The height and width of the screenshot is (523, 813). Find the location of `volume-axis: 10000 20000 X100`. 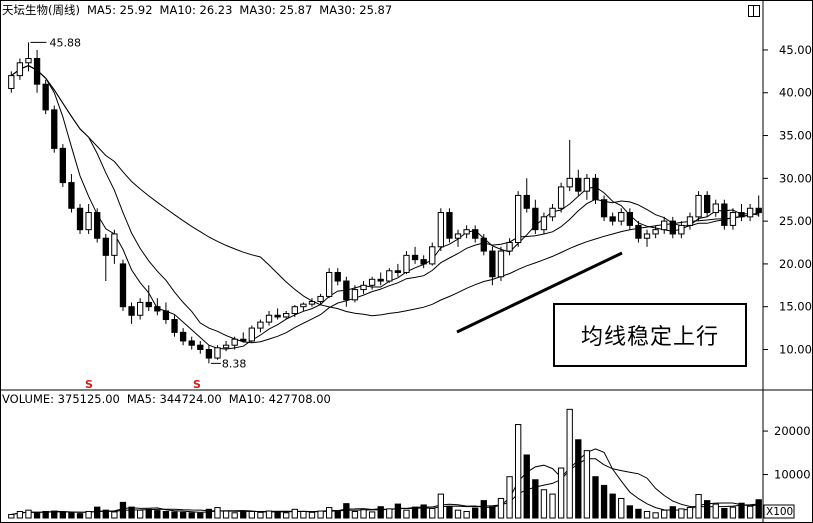

volume-axis: 10000 20000 X100 is located at coordinates (787, 471).